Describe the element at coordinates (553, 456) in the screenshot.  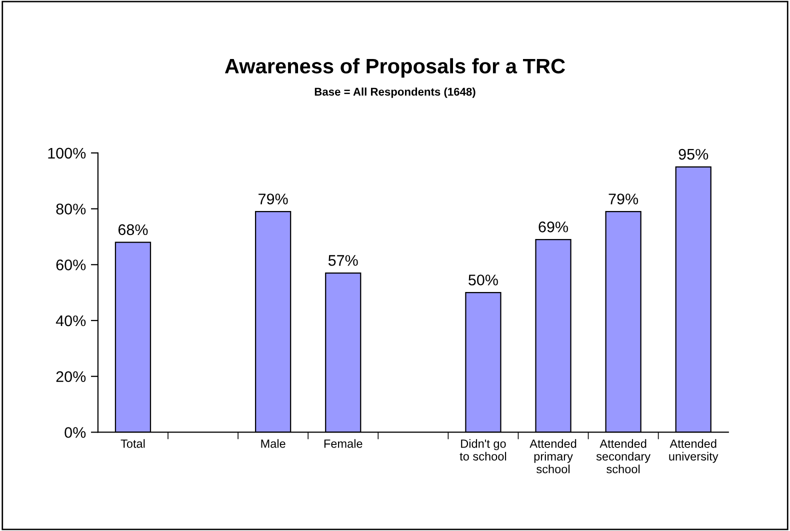
I see `x-tick-label: Attended primary school` at that location.